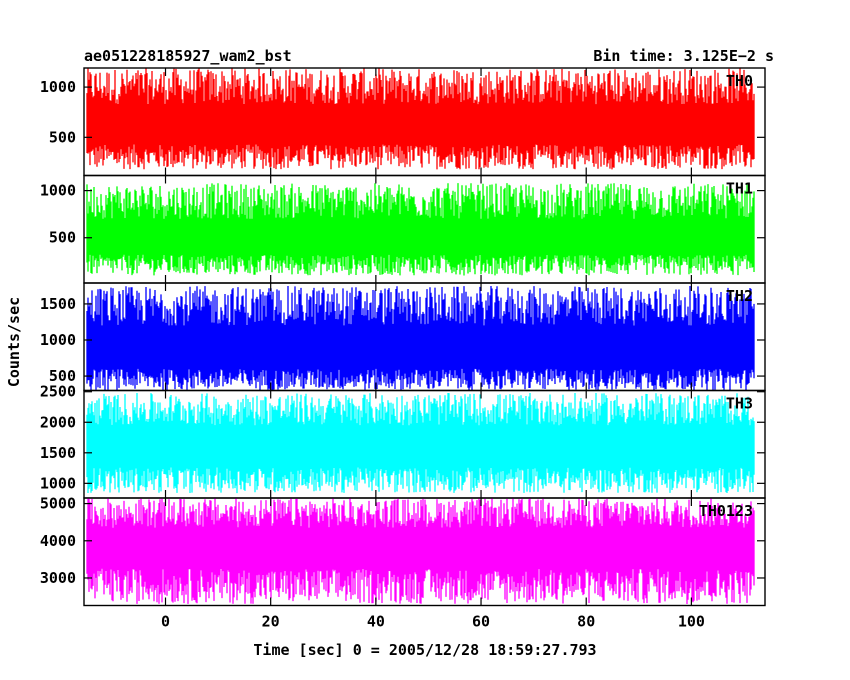  Describe the element at coordinates (376, 622) in the screenshot. I see `x-tick-label: 40` at that location.